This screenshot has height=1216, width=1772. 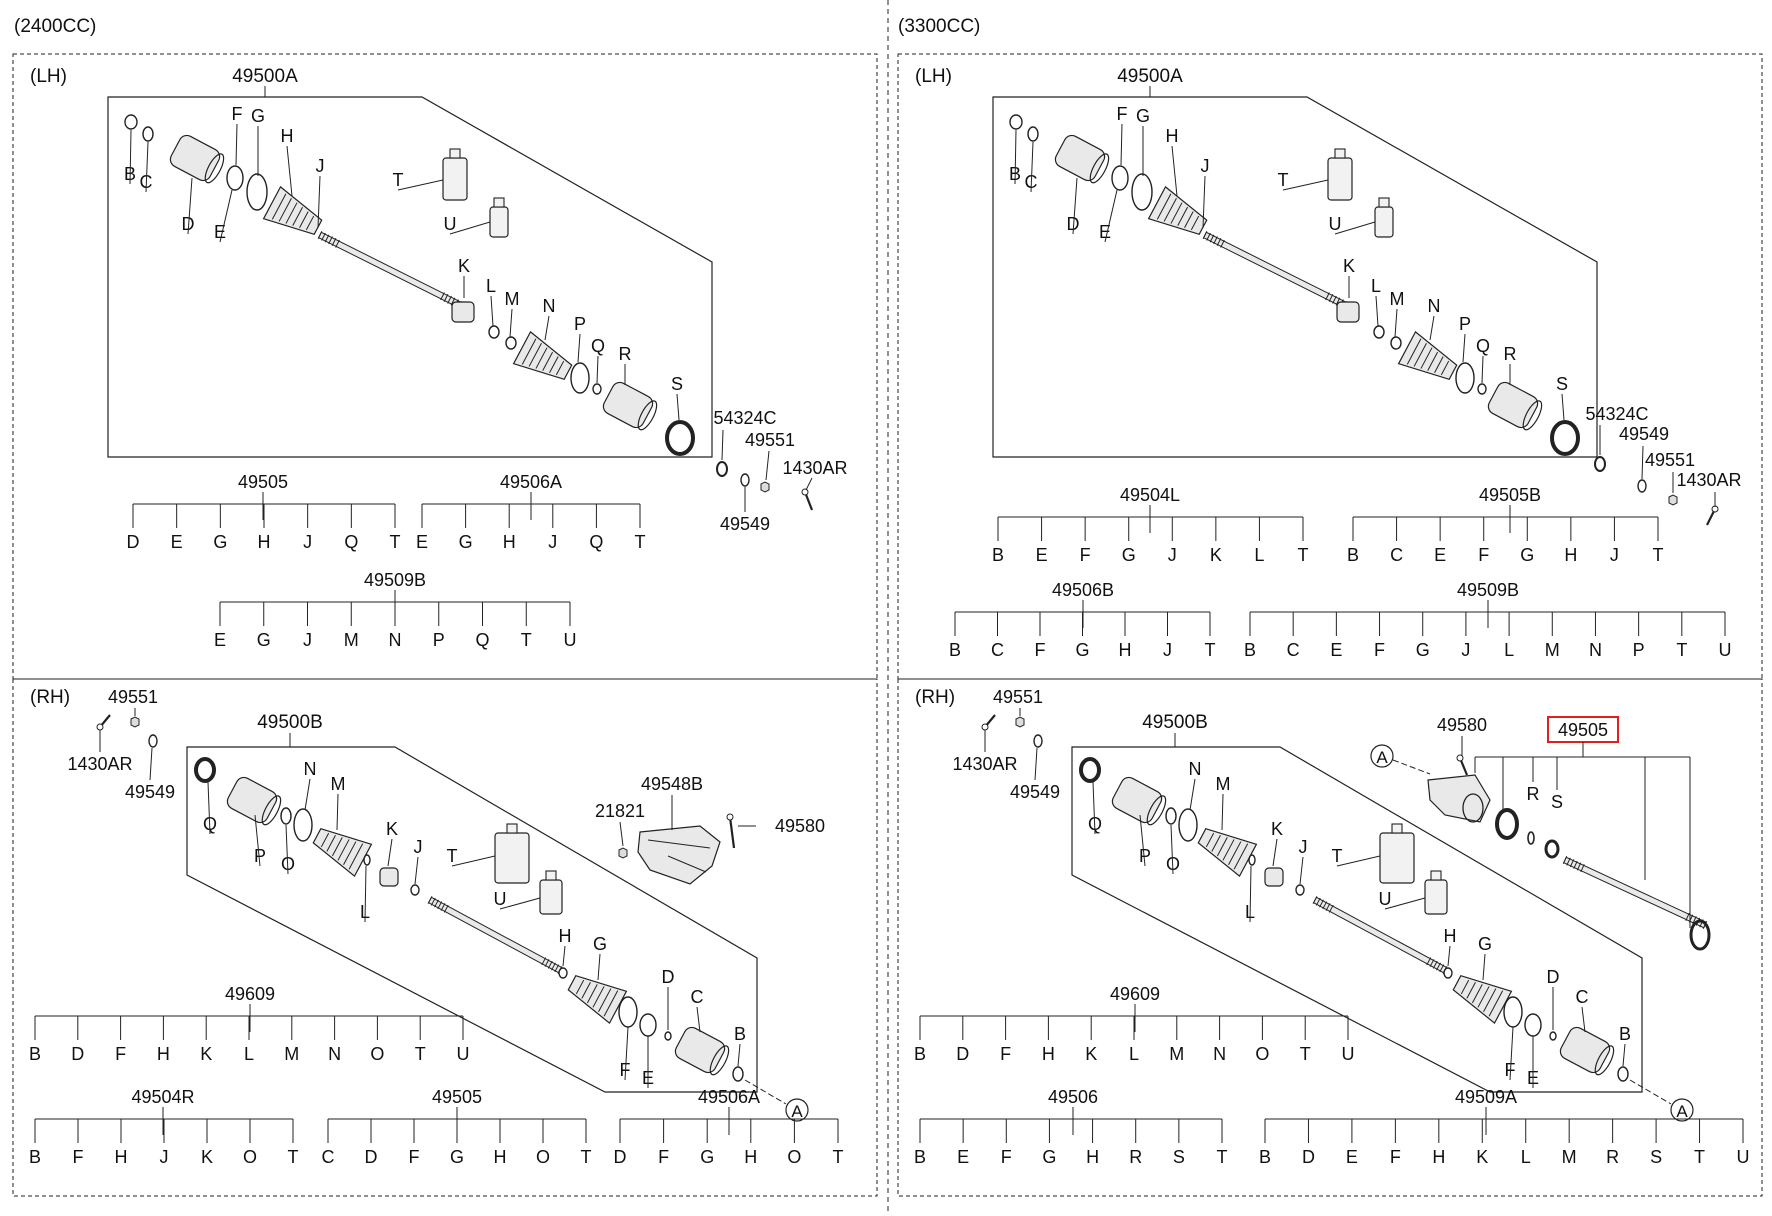 What do you see at coordinates (1380, 935) in the screenshot?
I see `drive-shaft` at bounding box center [1380, 935].